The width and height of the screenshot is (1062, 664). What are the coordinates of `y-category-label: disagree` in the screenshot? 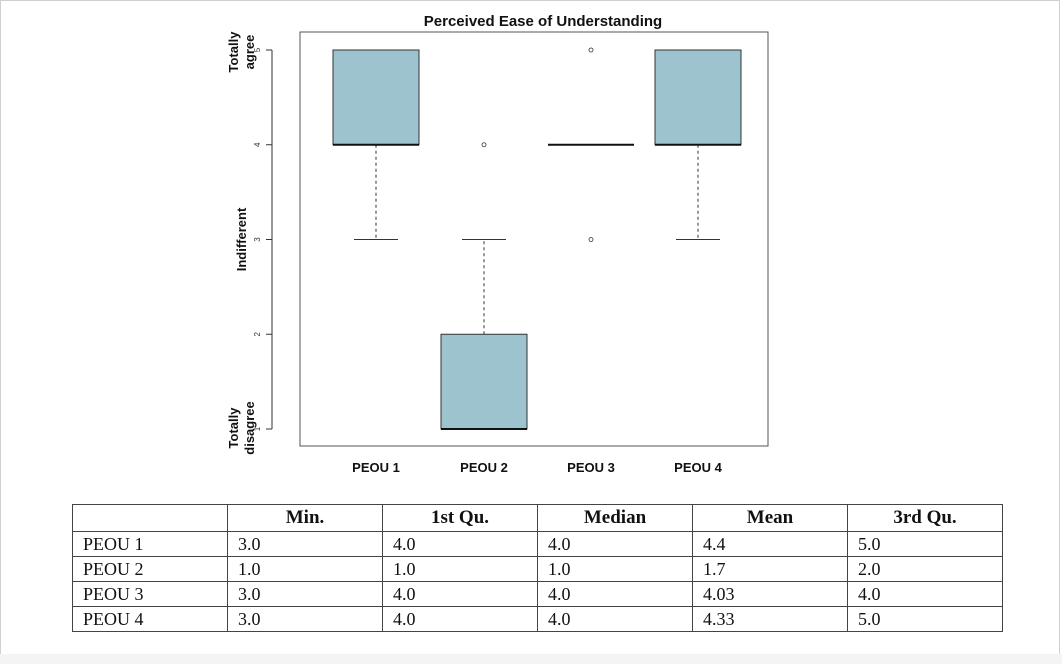 It's located at (249, 427).